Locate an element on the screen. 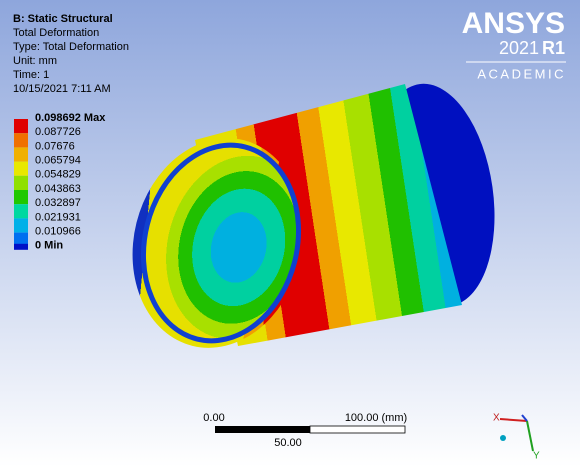 The width and height of the screenshot is (580, 472). legend-label: 0.098692 Max is located at coordinates (70, 118).